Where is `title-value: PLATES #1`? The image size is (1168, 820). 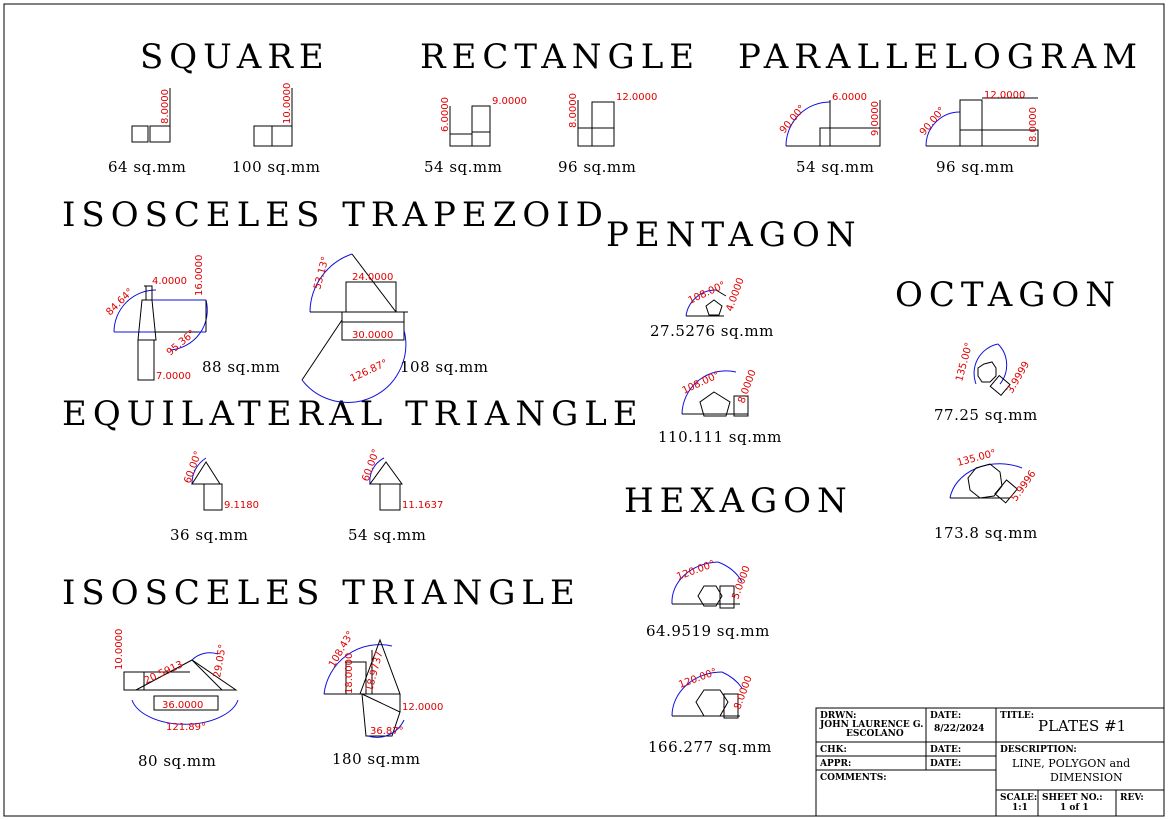 title-value: PLATES #1 is located at coordinates (1082, 726).